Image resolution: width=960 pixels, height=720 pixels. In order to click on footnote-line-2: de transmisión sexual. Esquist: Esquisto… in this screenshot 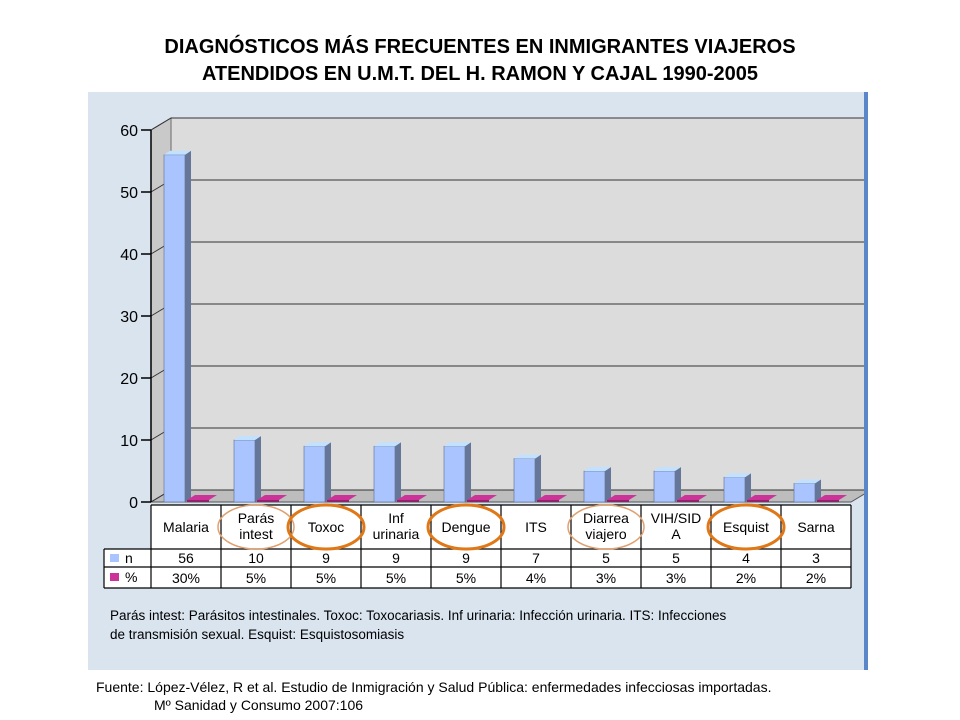, I will do `click(257, 634)`.